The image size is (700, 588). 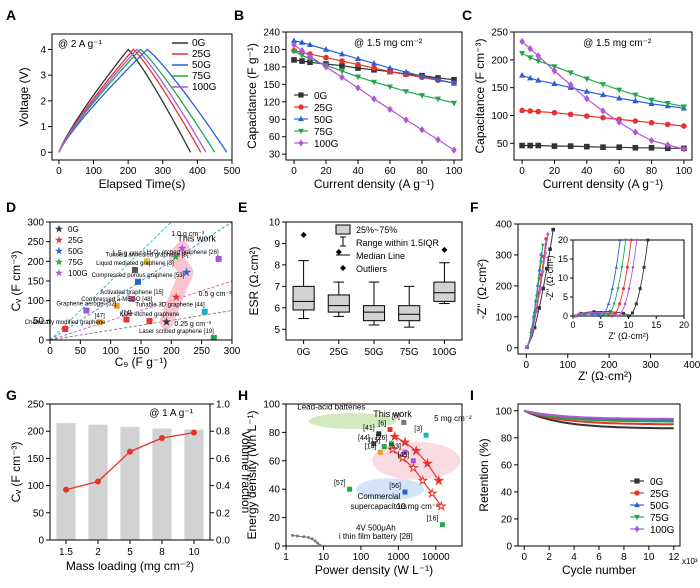 What do you see at coordinates (369, 428) in the screenshot?
I see `reference-label: [41]` at bounding box center [369, 428].